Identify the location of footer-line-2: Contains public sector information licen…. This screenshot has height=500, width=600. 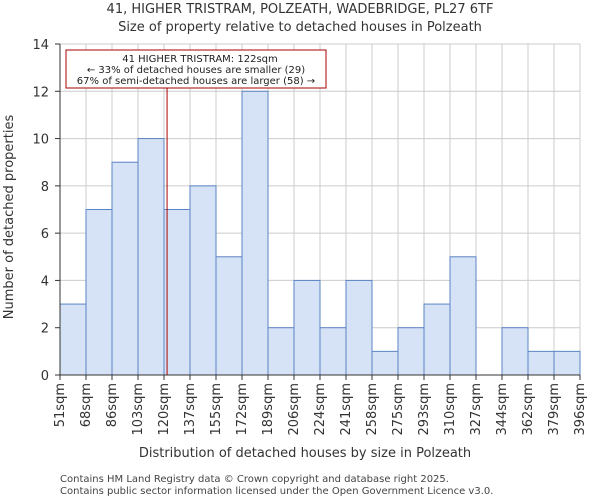
(276, 491).